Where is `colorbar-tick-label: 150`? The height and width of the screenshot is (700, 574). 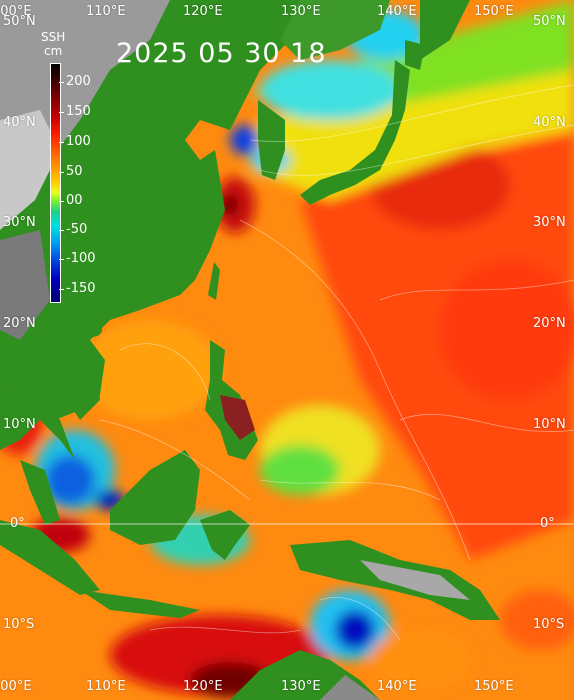 colorbar-tick-label: 150 is located at coordinates (78, 111).